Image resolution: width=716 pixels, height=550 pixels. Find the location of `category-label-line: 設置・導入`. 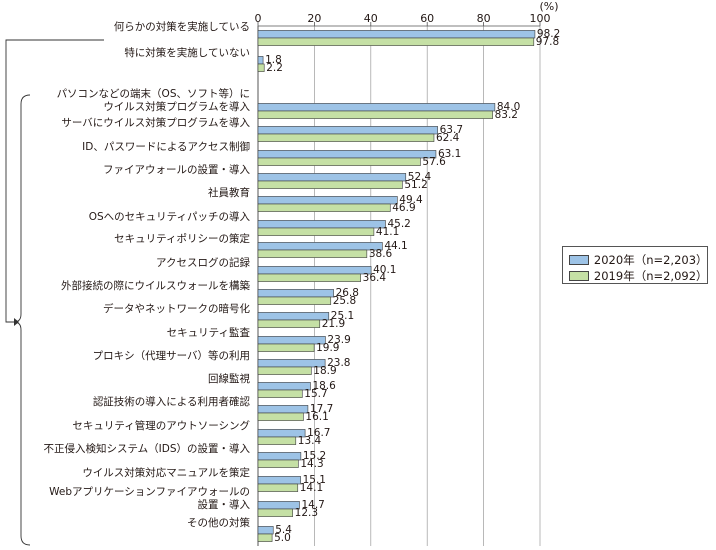

category-label-line: 設置・導入 is located at coordinates (224, 504).